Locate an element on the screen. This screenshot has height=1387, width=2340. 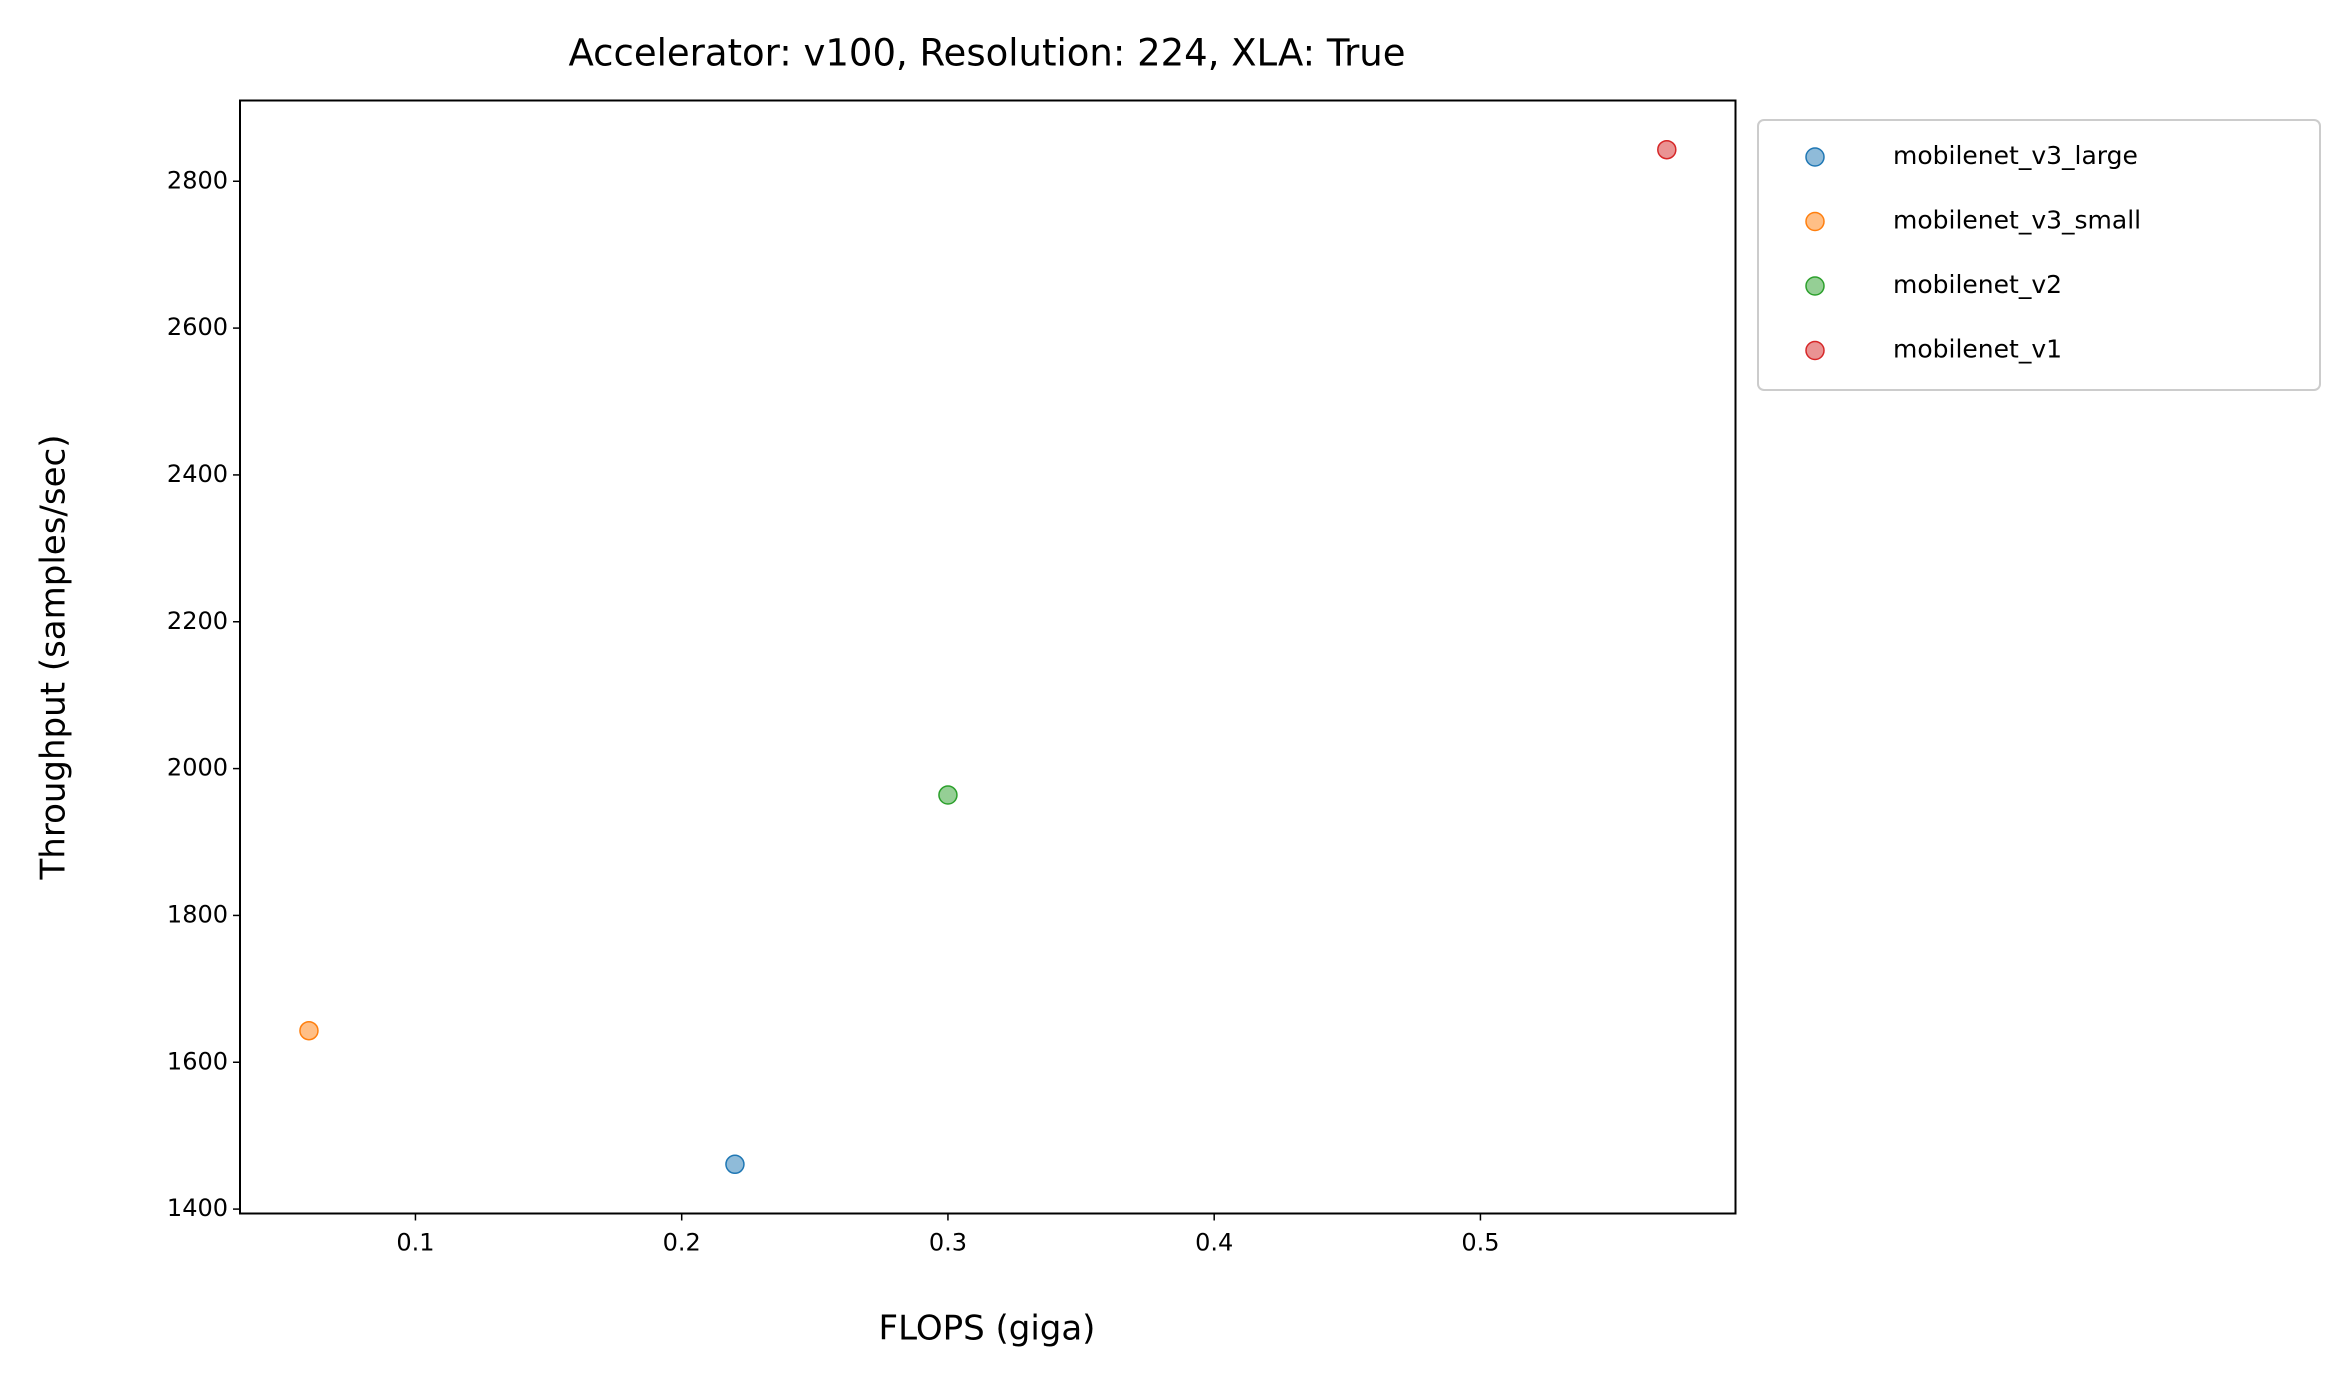
legend-label: mobilenet_v1 is located at coordinates (1977, 349).